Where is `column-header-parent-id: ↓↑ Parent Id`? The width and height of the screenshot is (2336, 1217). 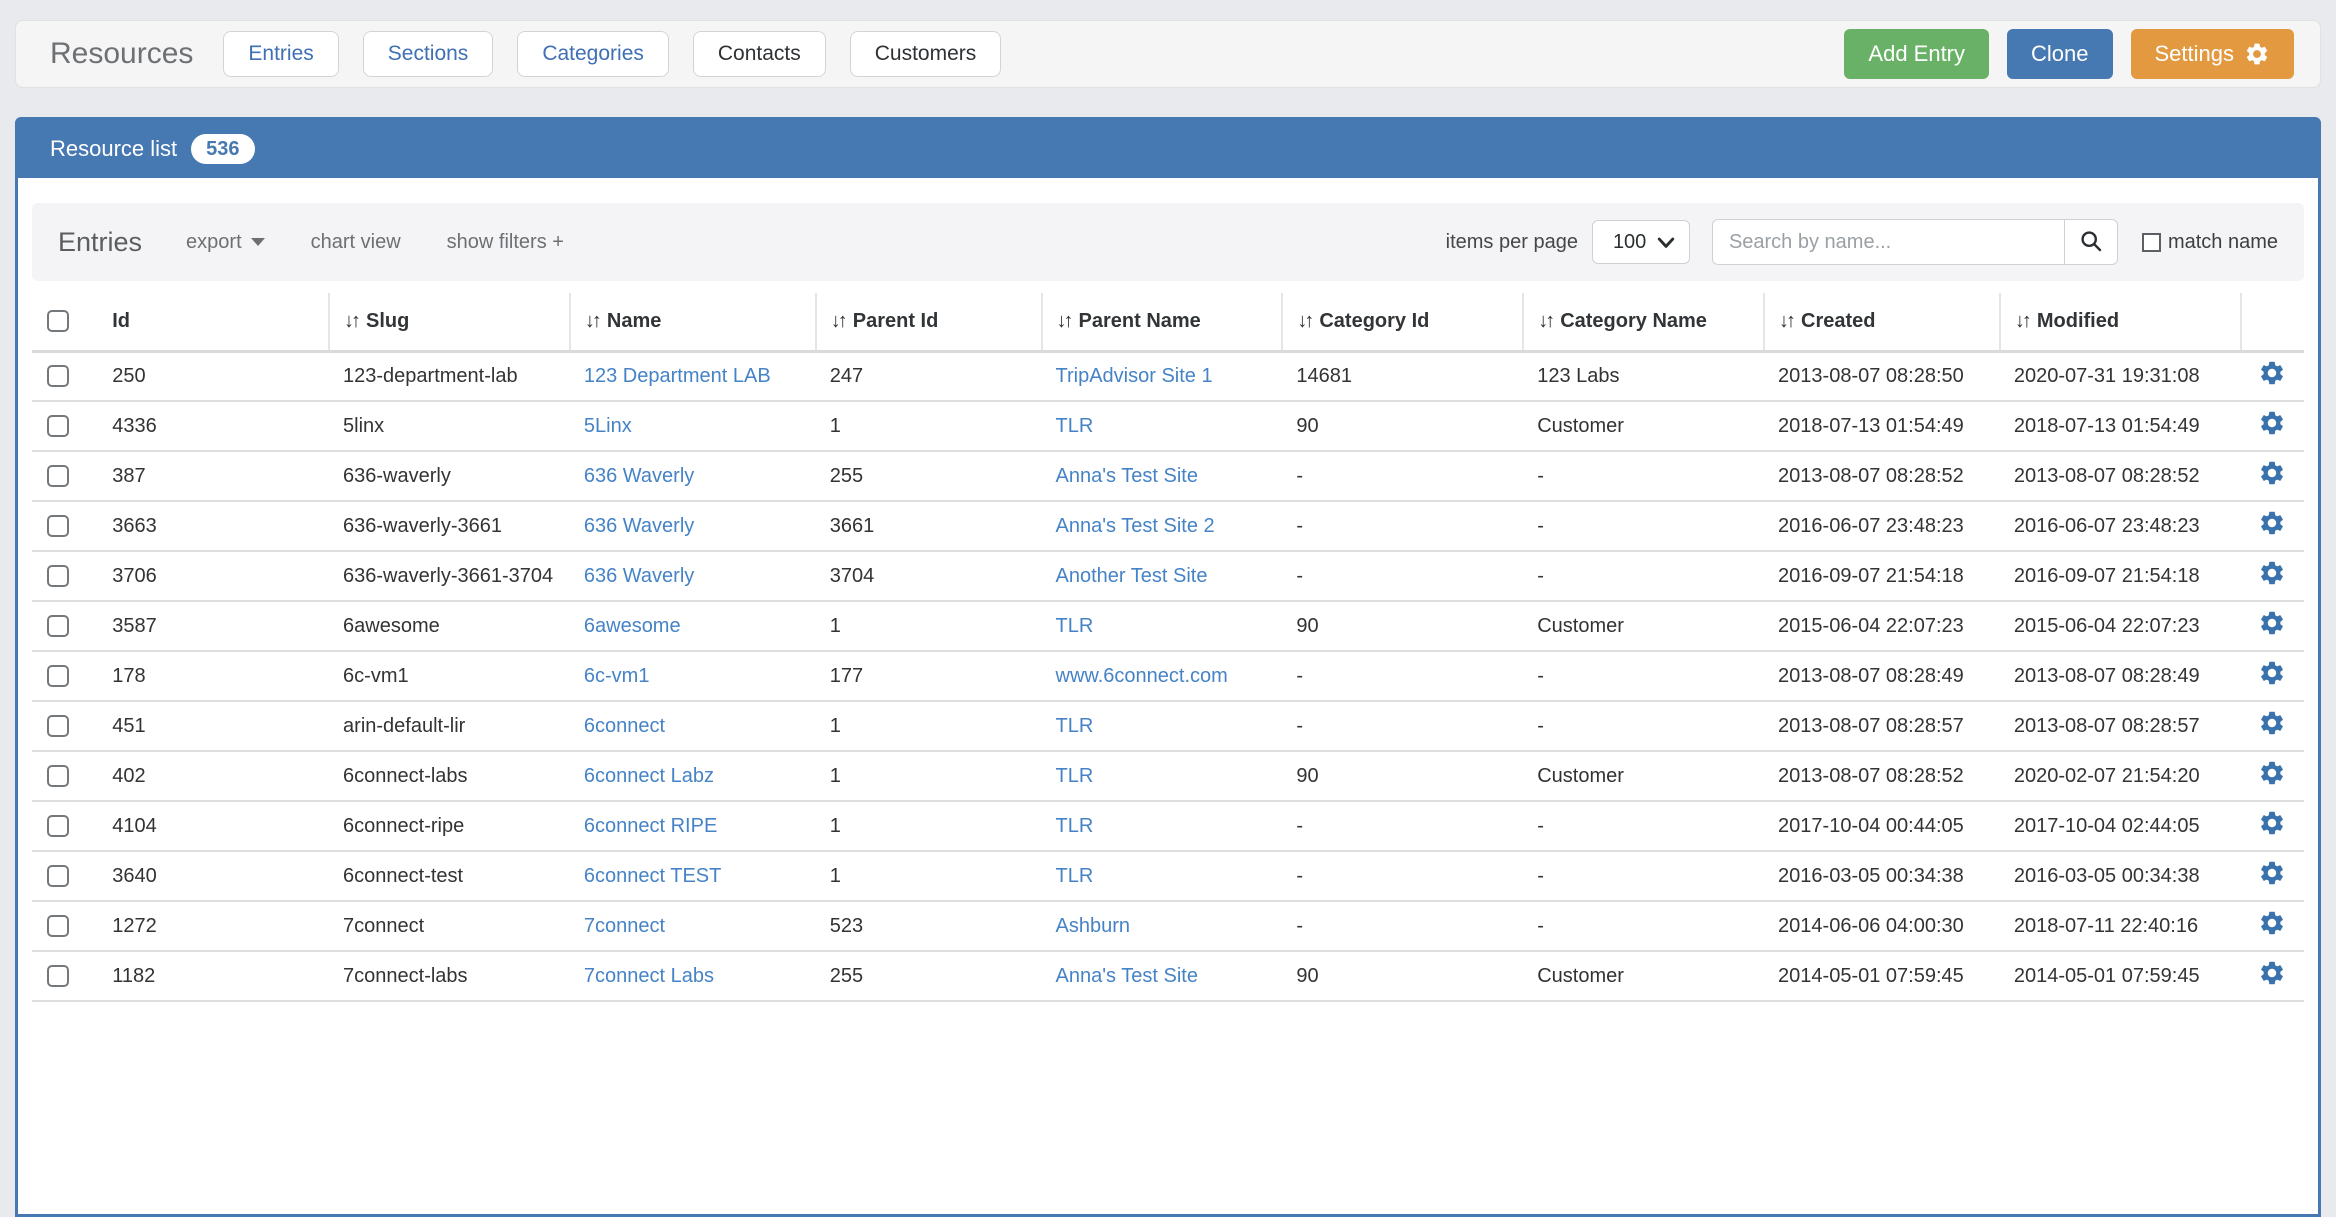
column-header-parent-id: ↓↑ Parent Id is located at coordinates (928, 323).